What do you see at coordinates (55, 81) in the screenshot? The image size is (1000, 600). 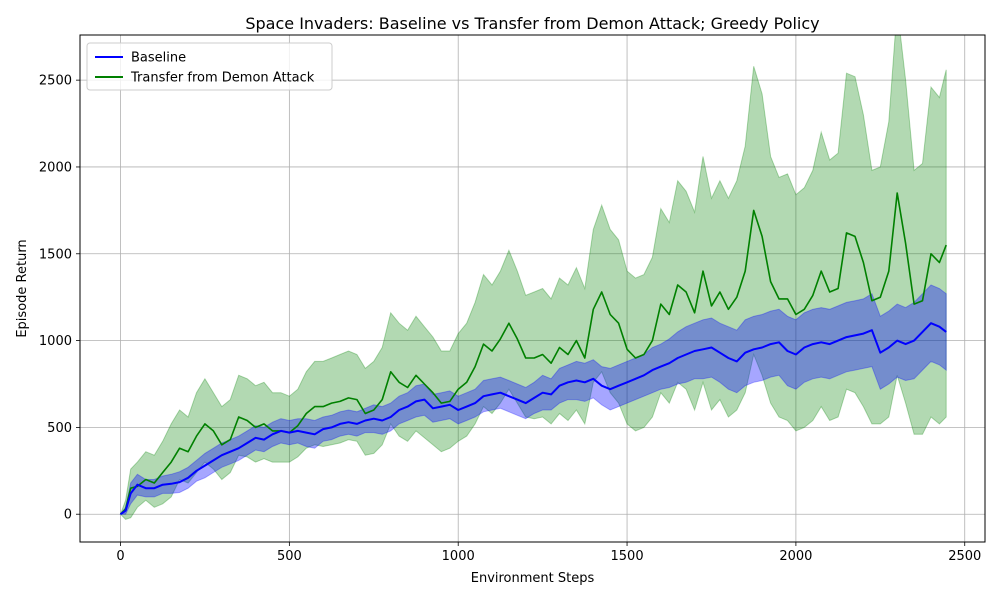 I see `y-tick-label: 2500` at bounding box center [55, 81].